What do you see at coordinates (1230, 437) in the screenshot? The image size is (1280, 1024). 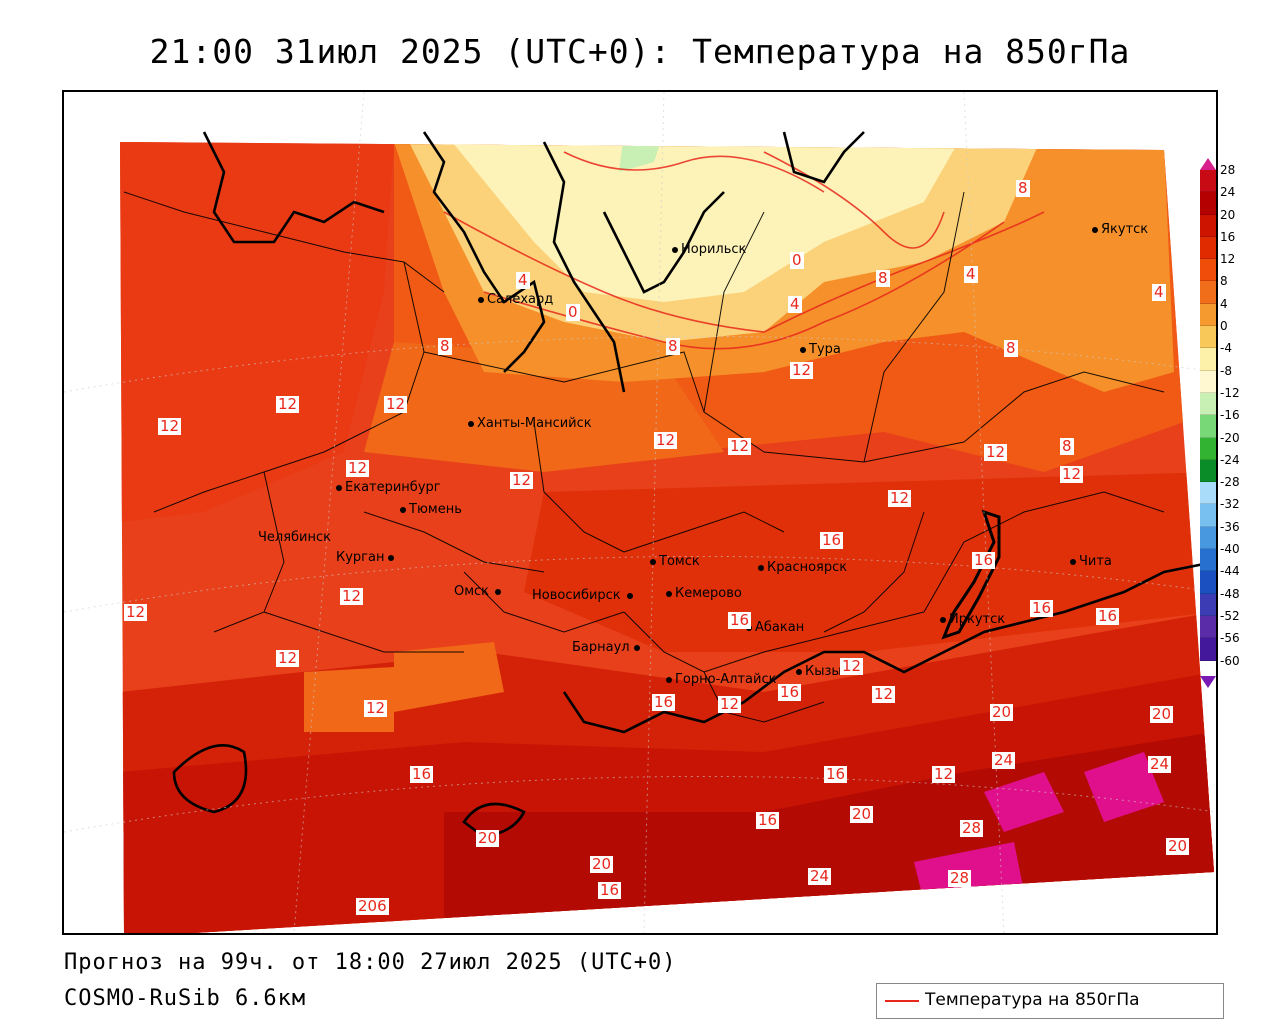 I see `colorbar-tick: -20` at bounding box center [1230, 437].